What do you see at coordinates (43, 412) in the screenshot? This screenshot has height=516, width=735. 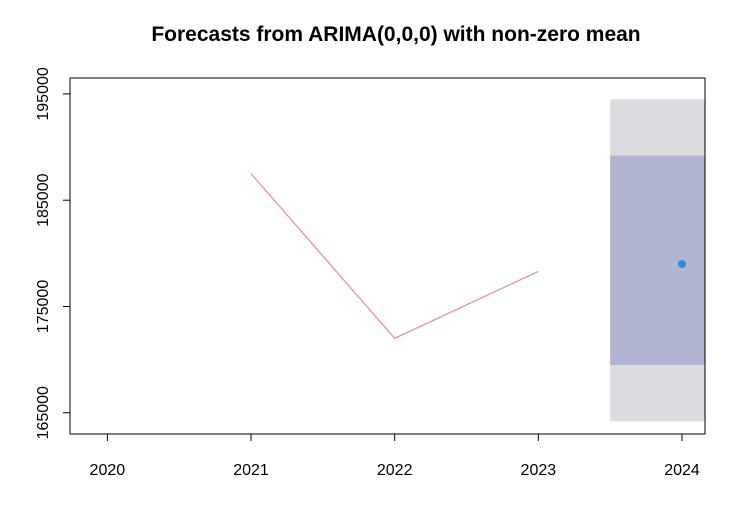 I see `y-tick-label: 165000` at bounding box center [43, 412].